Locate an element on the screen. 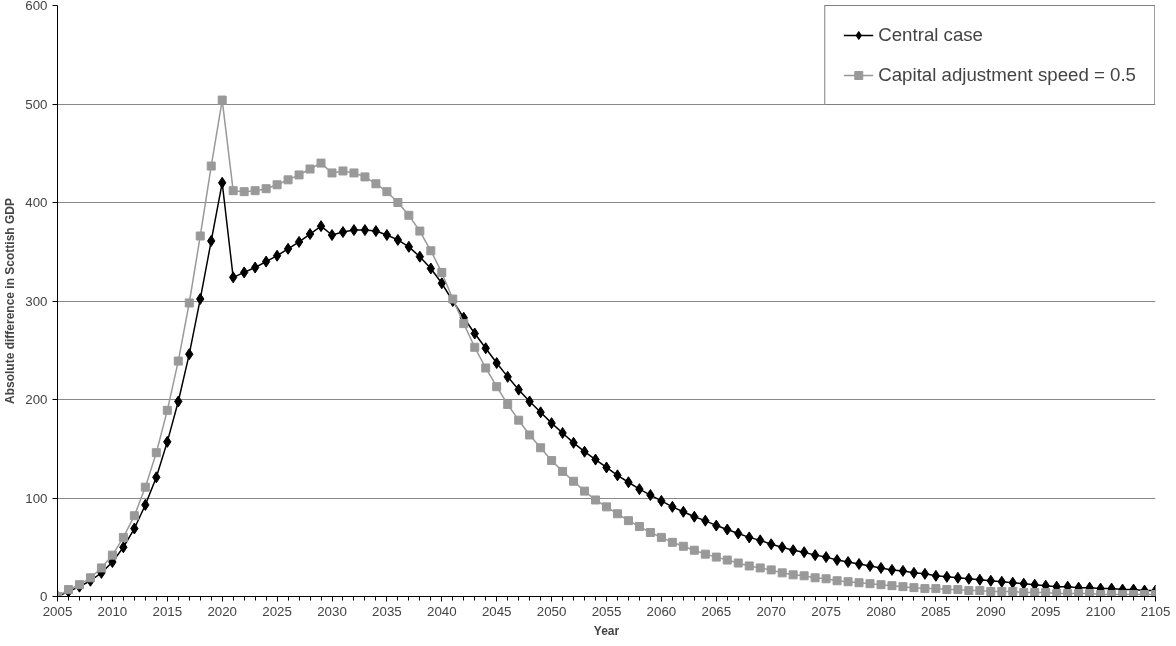 The width and height of the screenshot is (1176, 646). legend-label: Capital adjustment speed = 0.5 is located at coordinates (1007, 75).